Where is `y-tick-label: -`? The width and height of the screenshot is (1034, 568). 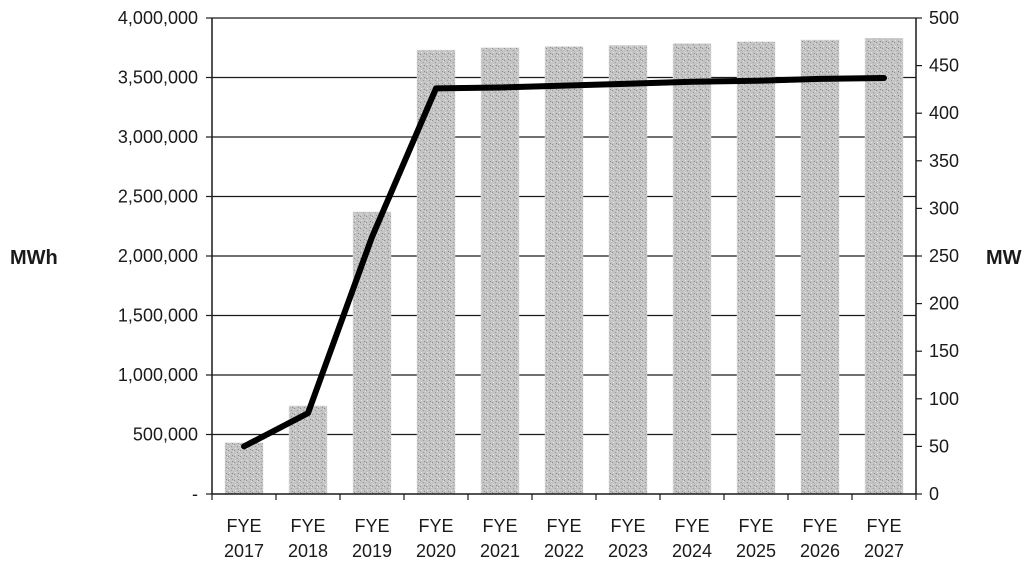
y-tick-label: - is located at coordinates (195, 494).